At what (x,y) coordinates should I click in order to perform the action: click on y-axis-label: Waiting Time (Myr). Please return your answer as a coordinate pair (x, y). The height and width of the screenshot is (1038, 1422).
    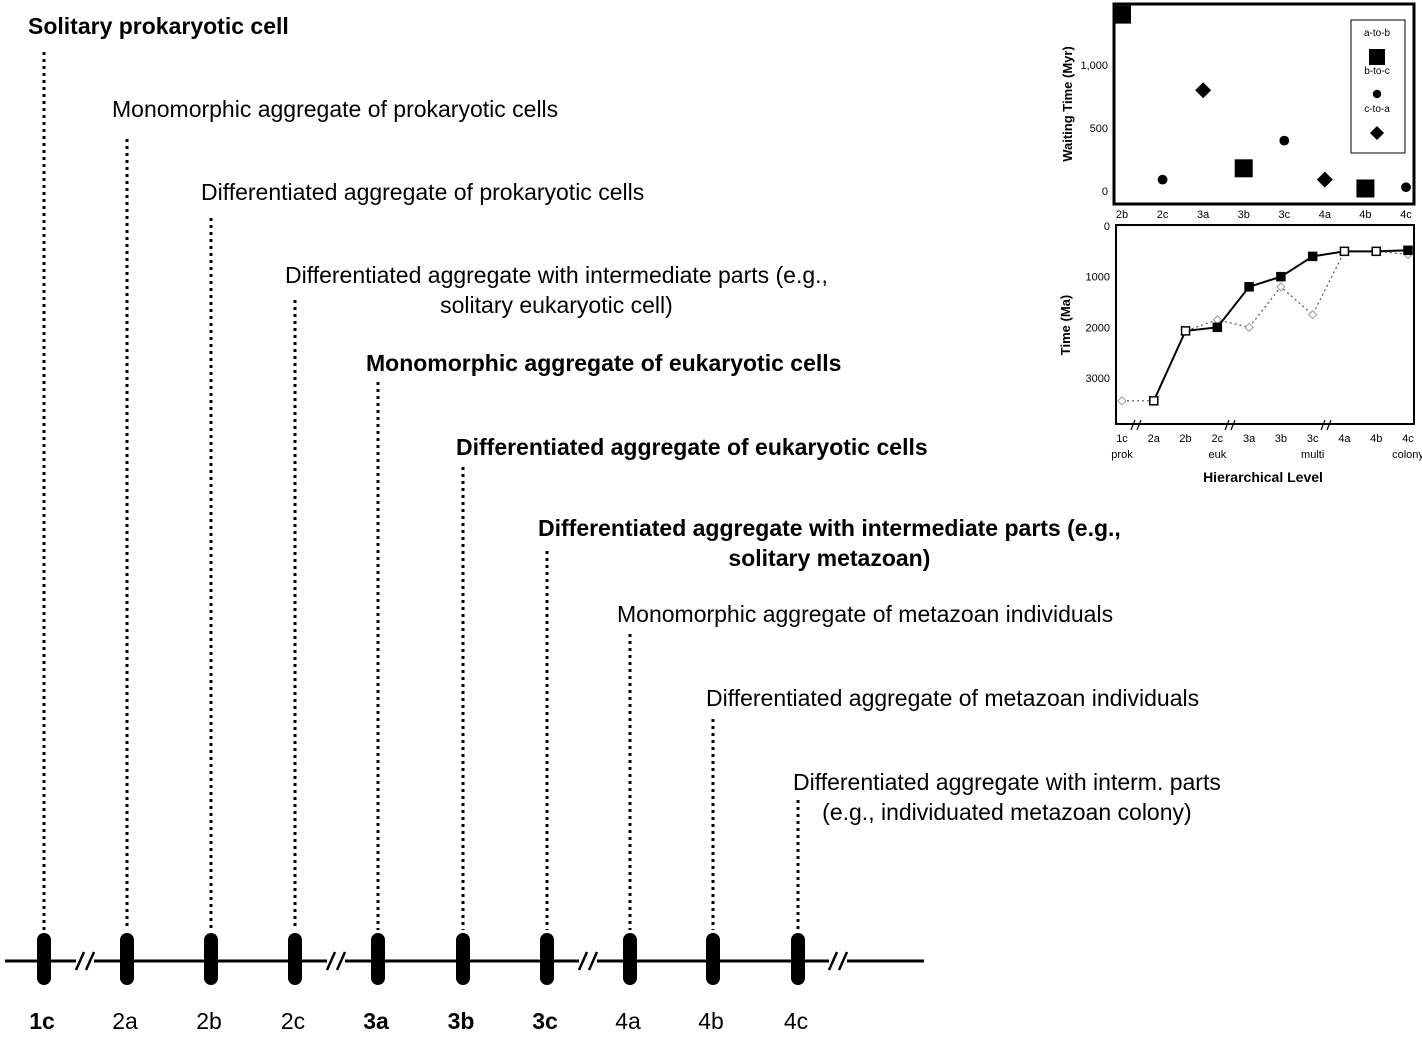
    Looking at the image, I should click on (1067, 104).